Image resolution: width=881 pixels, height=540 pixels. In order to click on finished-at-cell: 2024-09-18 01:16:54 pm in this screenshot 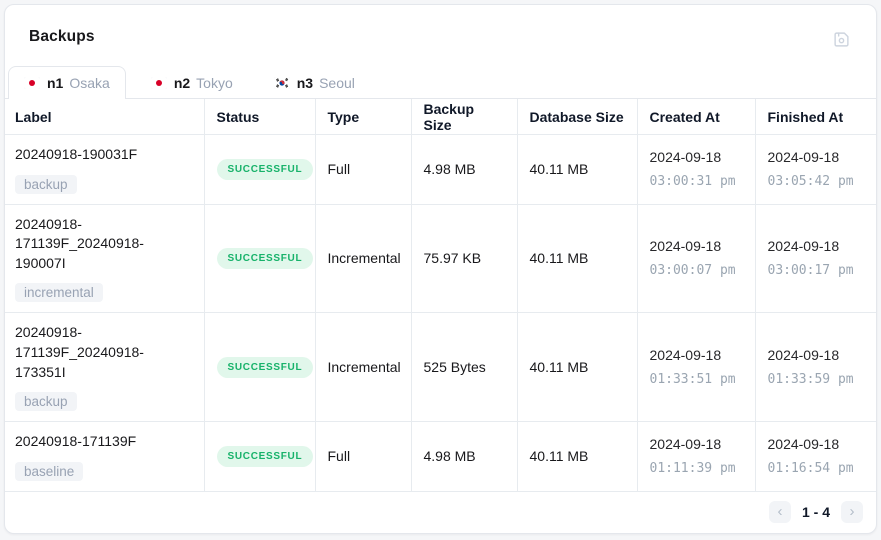, I will do `click(815, 456)`.